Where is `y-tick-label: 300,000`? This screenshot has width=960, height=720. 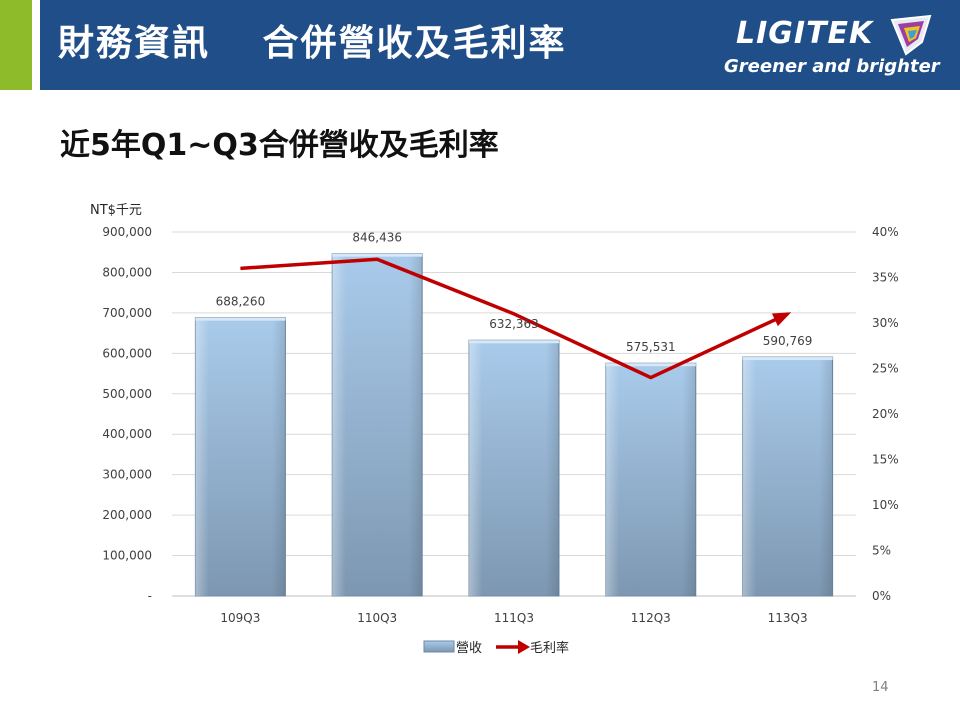 y-tick-label: 300,000 is located at coordinates (127, 475).